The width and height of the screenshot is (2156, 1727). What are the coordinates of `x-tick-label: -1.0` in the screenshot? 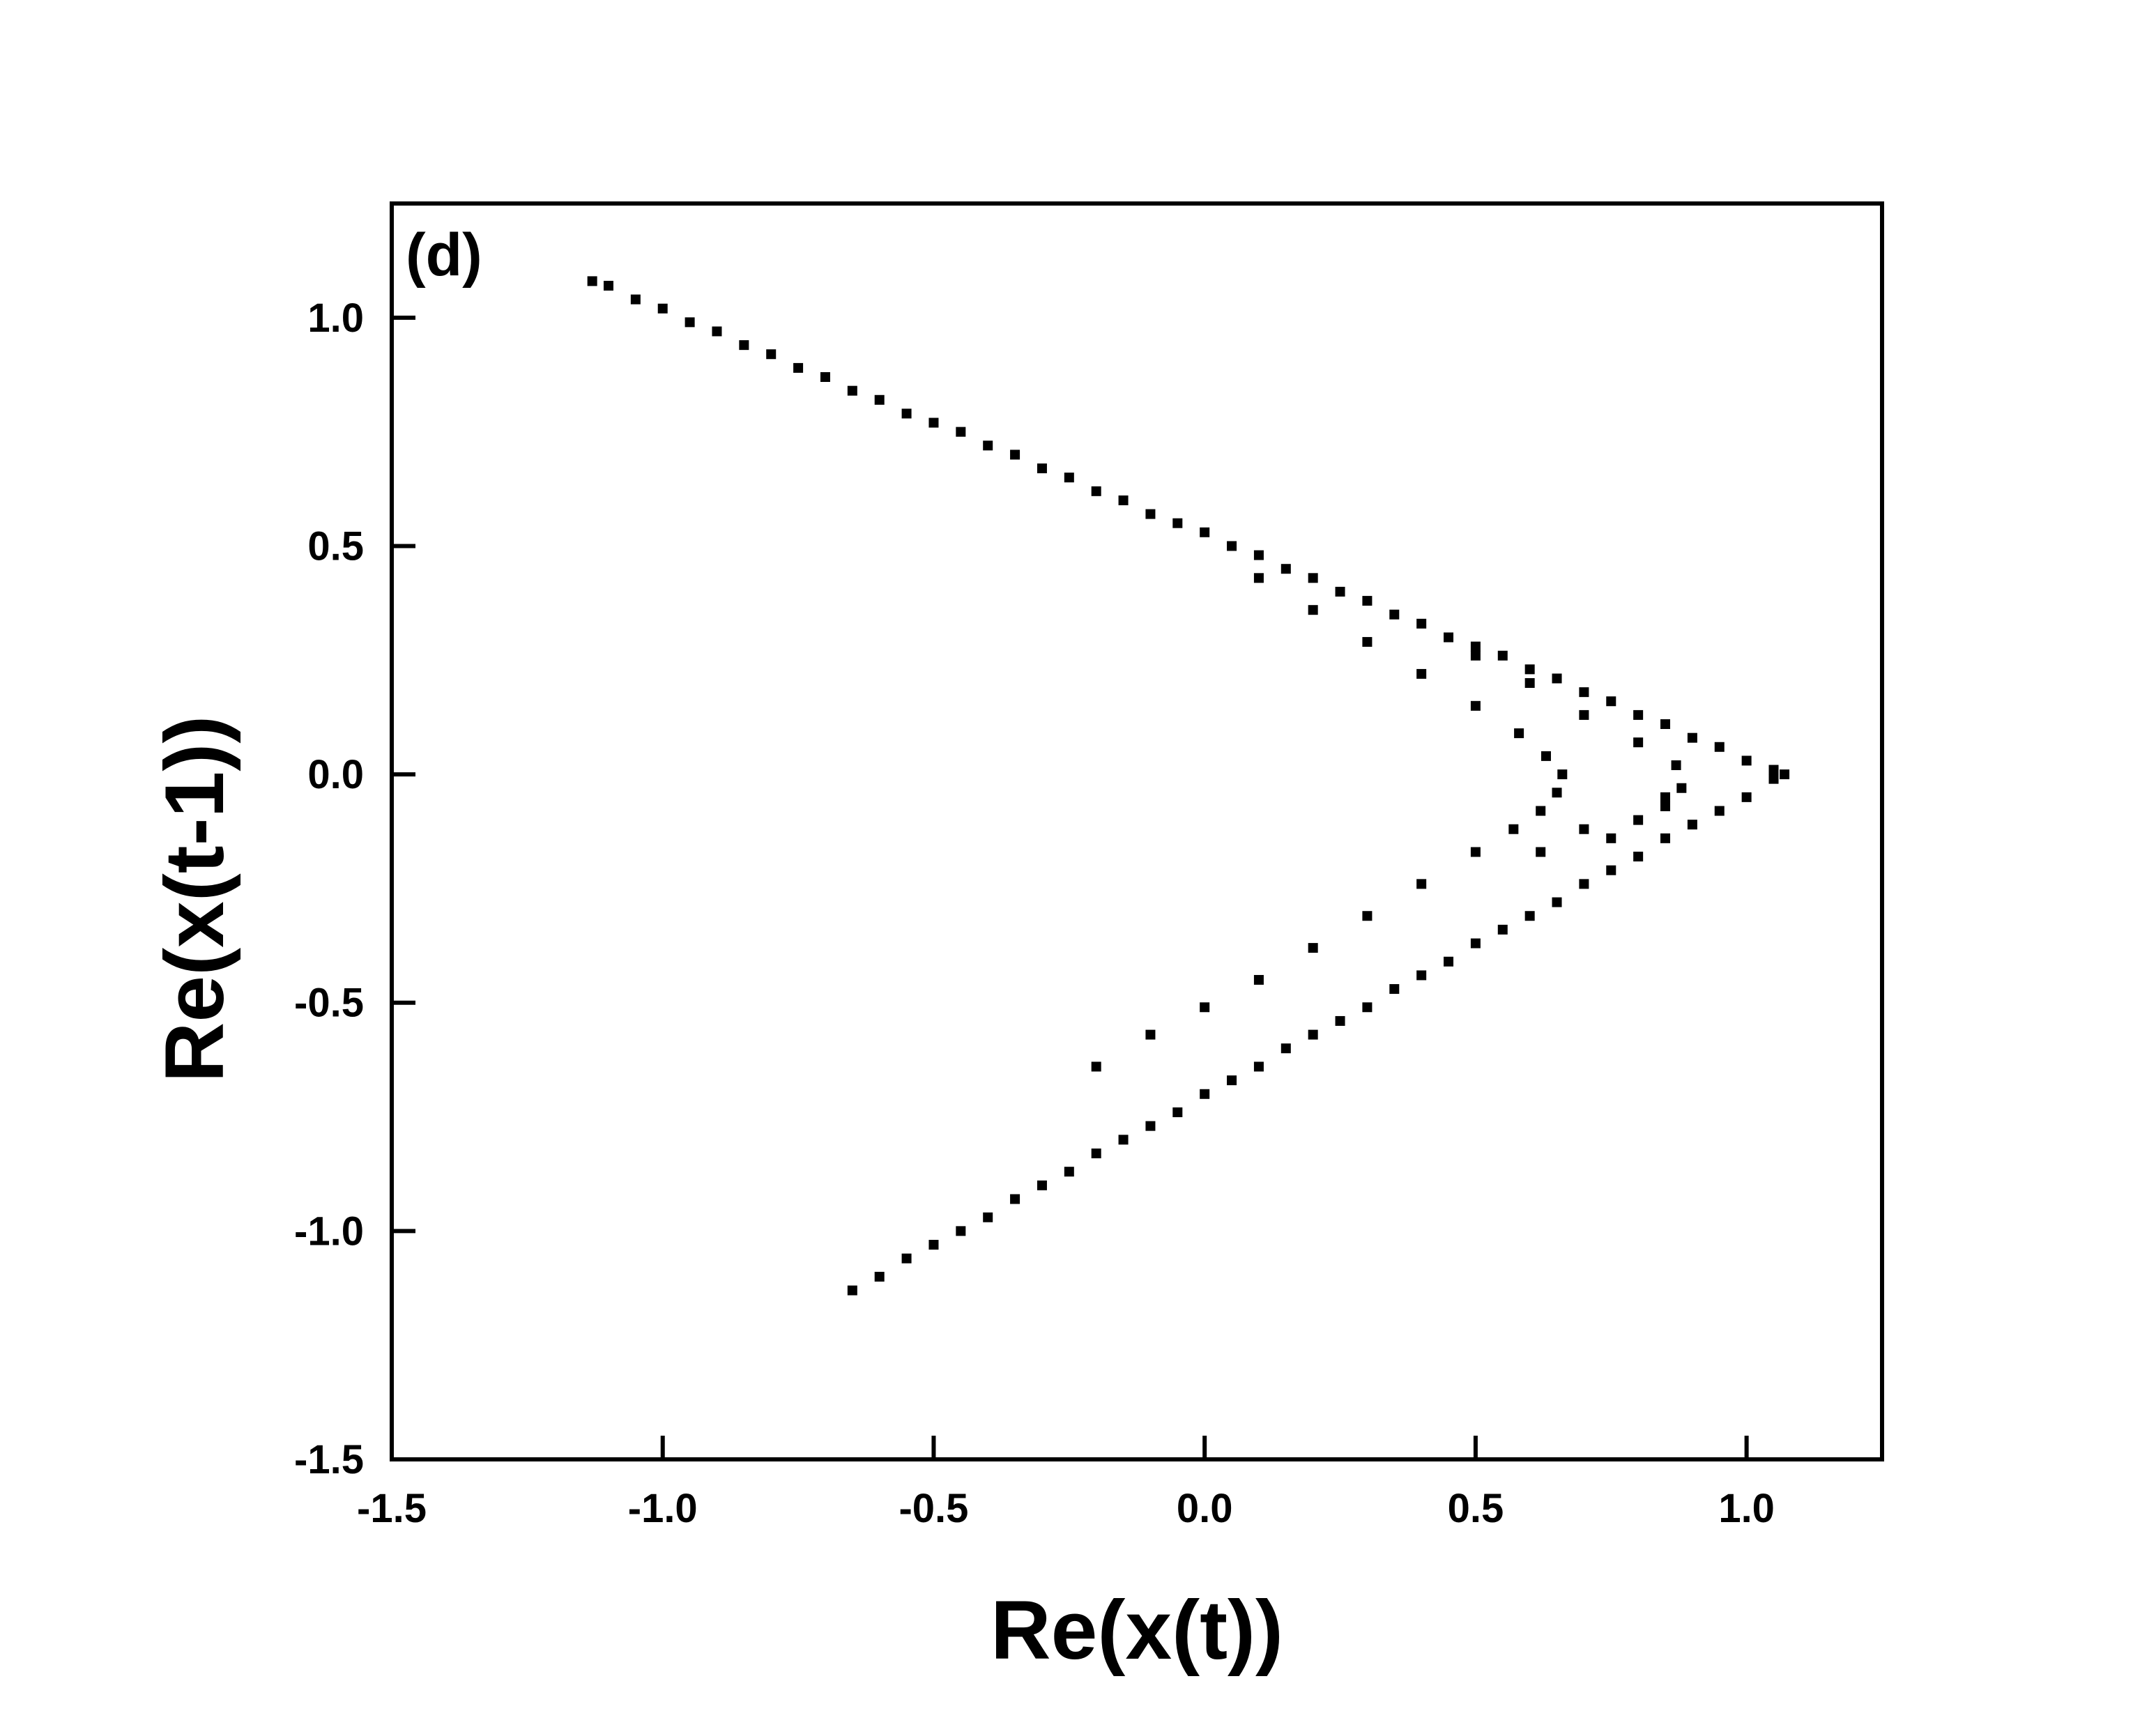 It's located at (663, 1508).